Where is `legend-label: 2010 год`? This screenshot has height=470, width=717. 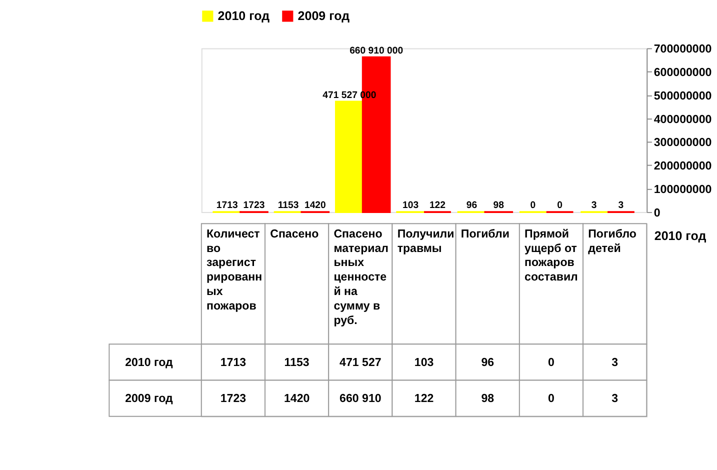 legend-label: 2010 год is located at coordinates (244, 16).